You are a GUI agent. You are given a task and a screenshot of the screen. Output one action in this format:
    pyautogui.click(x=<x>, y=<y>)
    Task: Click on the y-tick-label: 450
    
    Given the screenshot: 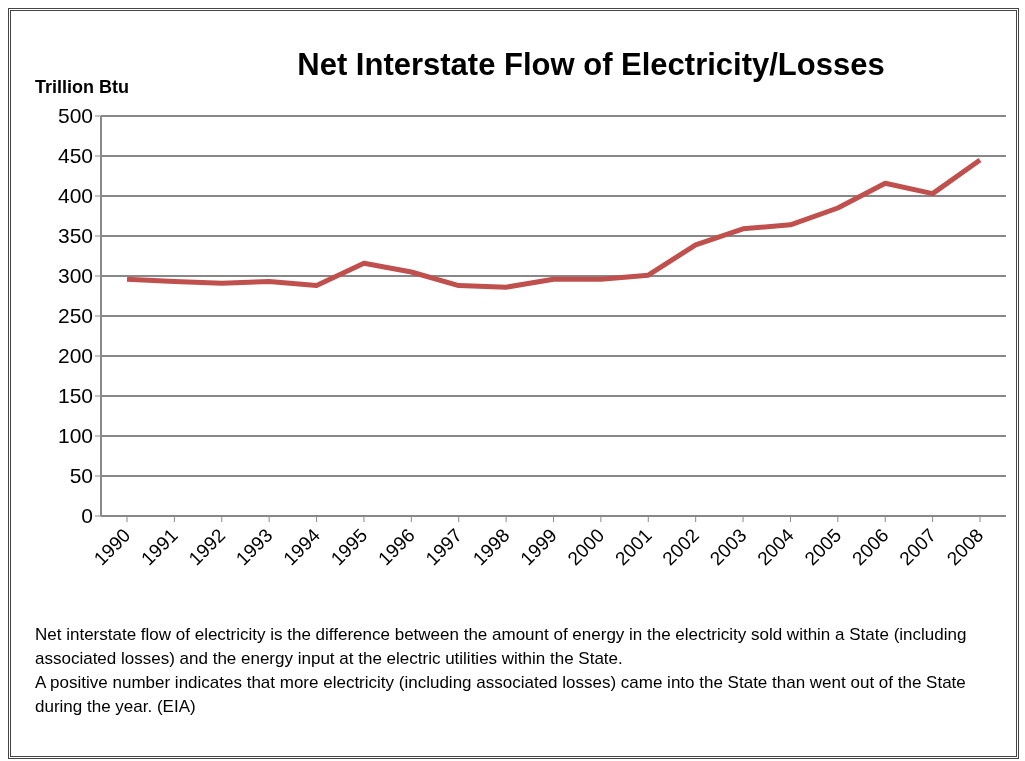 What is the action you would take?
    pyautogui.click(x=75, y=156)
    